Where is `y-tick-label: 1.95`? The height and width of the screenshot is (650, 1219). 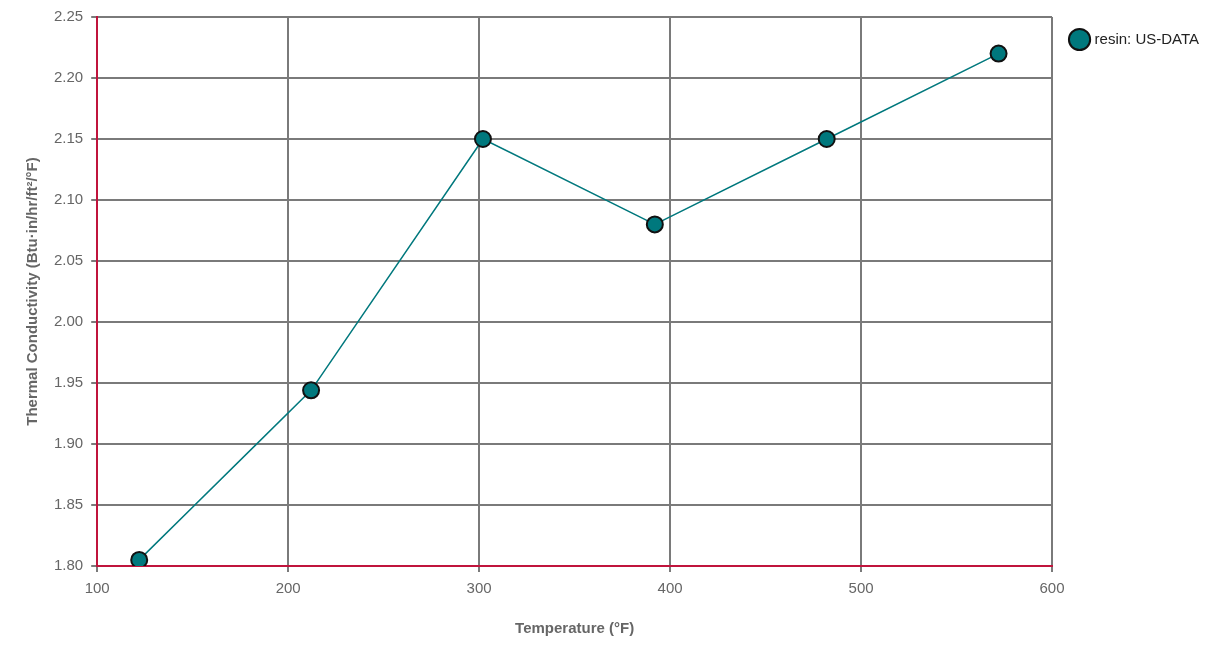 y-tick-label: 1.95 is located at coordinates (68, 382).